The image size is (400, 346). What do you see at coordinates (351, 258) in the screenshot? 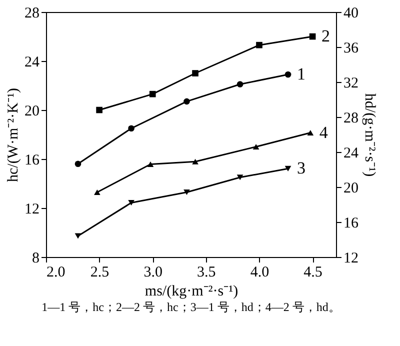
I see `y2-tick-label: 12` at bounding box center [351, 258].